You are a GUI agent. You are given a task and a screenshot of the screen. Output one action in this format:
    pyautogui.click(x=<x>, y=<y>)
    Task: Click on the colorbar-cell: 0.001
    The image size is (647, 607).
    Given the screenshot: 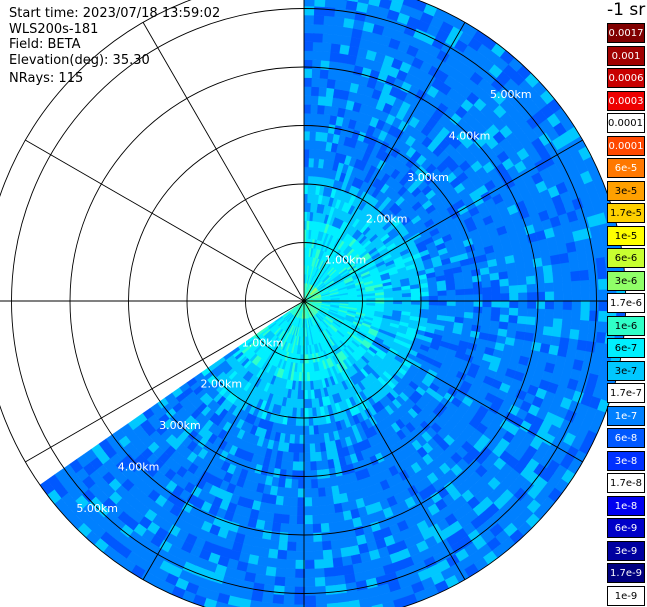 What is the action you would take?
    pyautogui.click(x=626, y=55)
    